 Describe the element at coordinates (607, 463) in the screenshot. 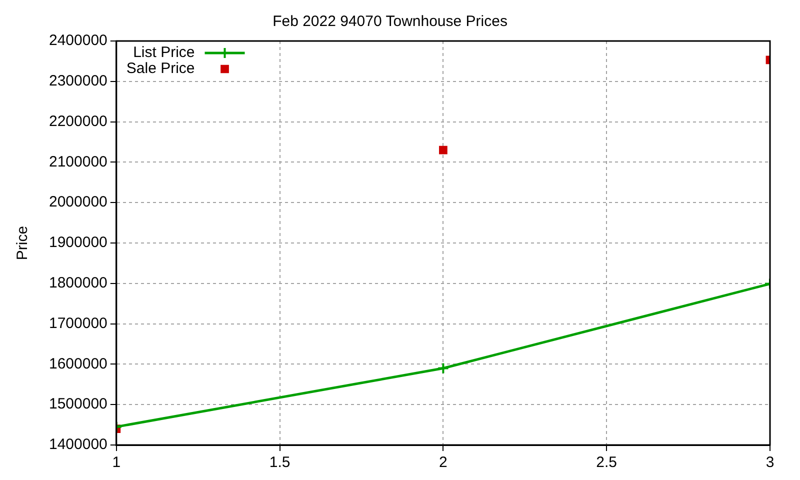

I see `x-tick-label: 2.5` at that location.